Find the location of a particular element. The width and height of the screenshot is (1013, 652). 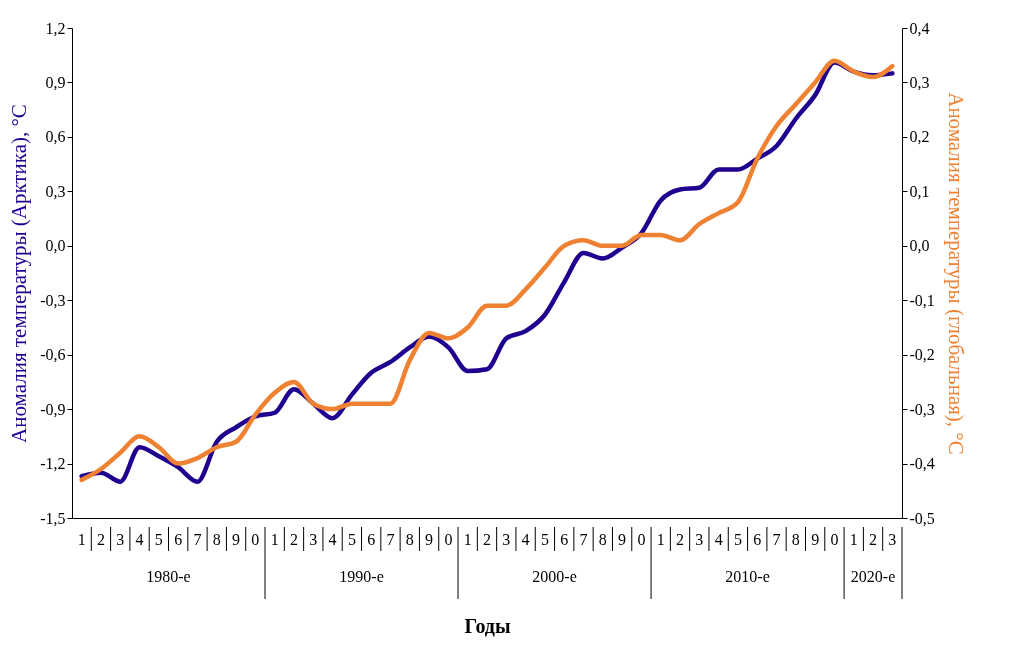

y2-tick-label: -0,5 is located at coordinates (922, 518).